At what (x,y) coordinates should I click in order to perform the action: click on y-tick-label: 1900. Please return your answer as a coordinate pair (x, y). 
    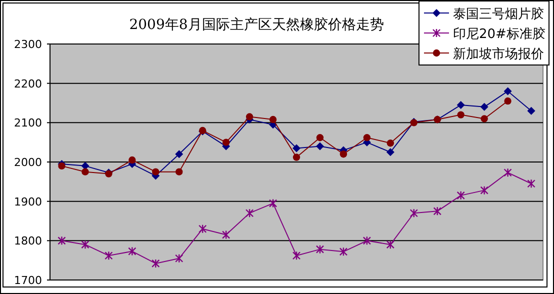
    Looking at the image, I should click on (28, 201).